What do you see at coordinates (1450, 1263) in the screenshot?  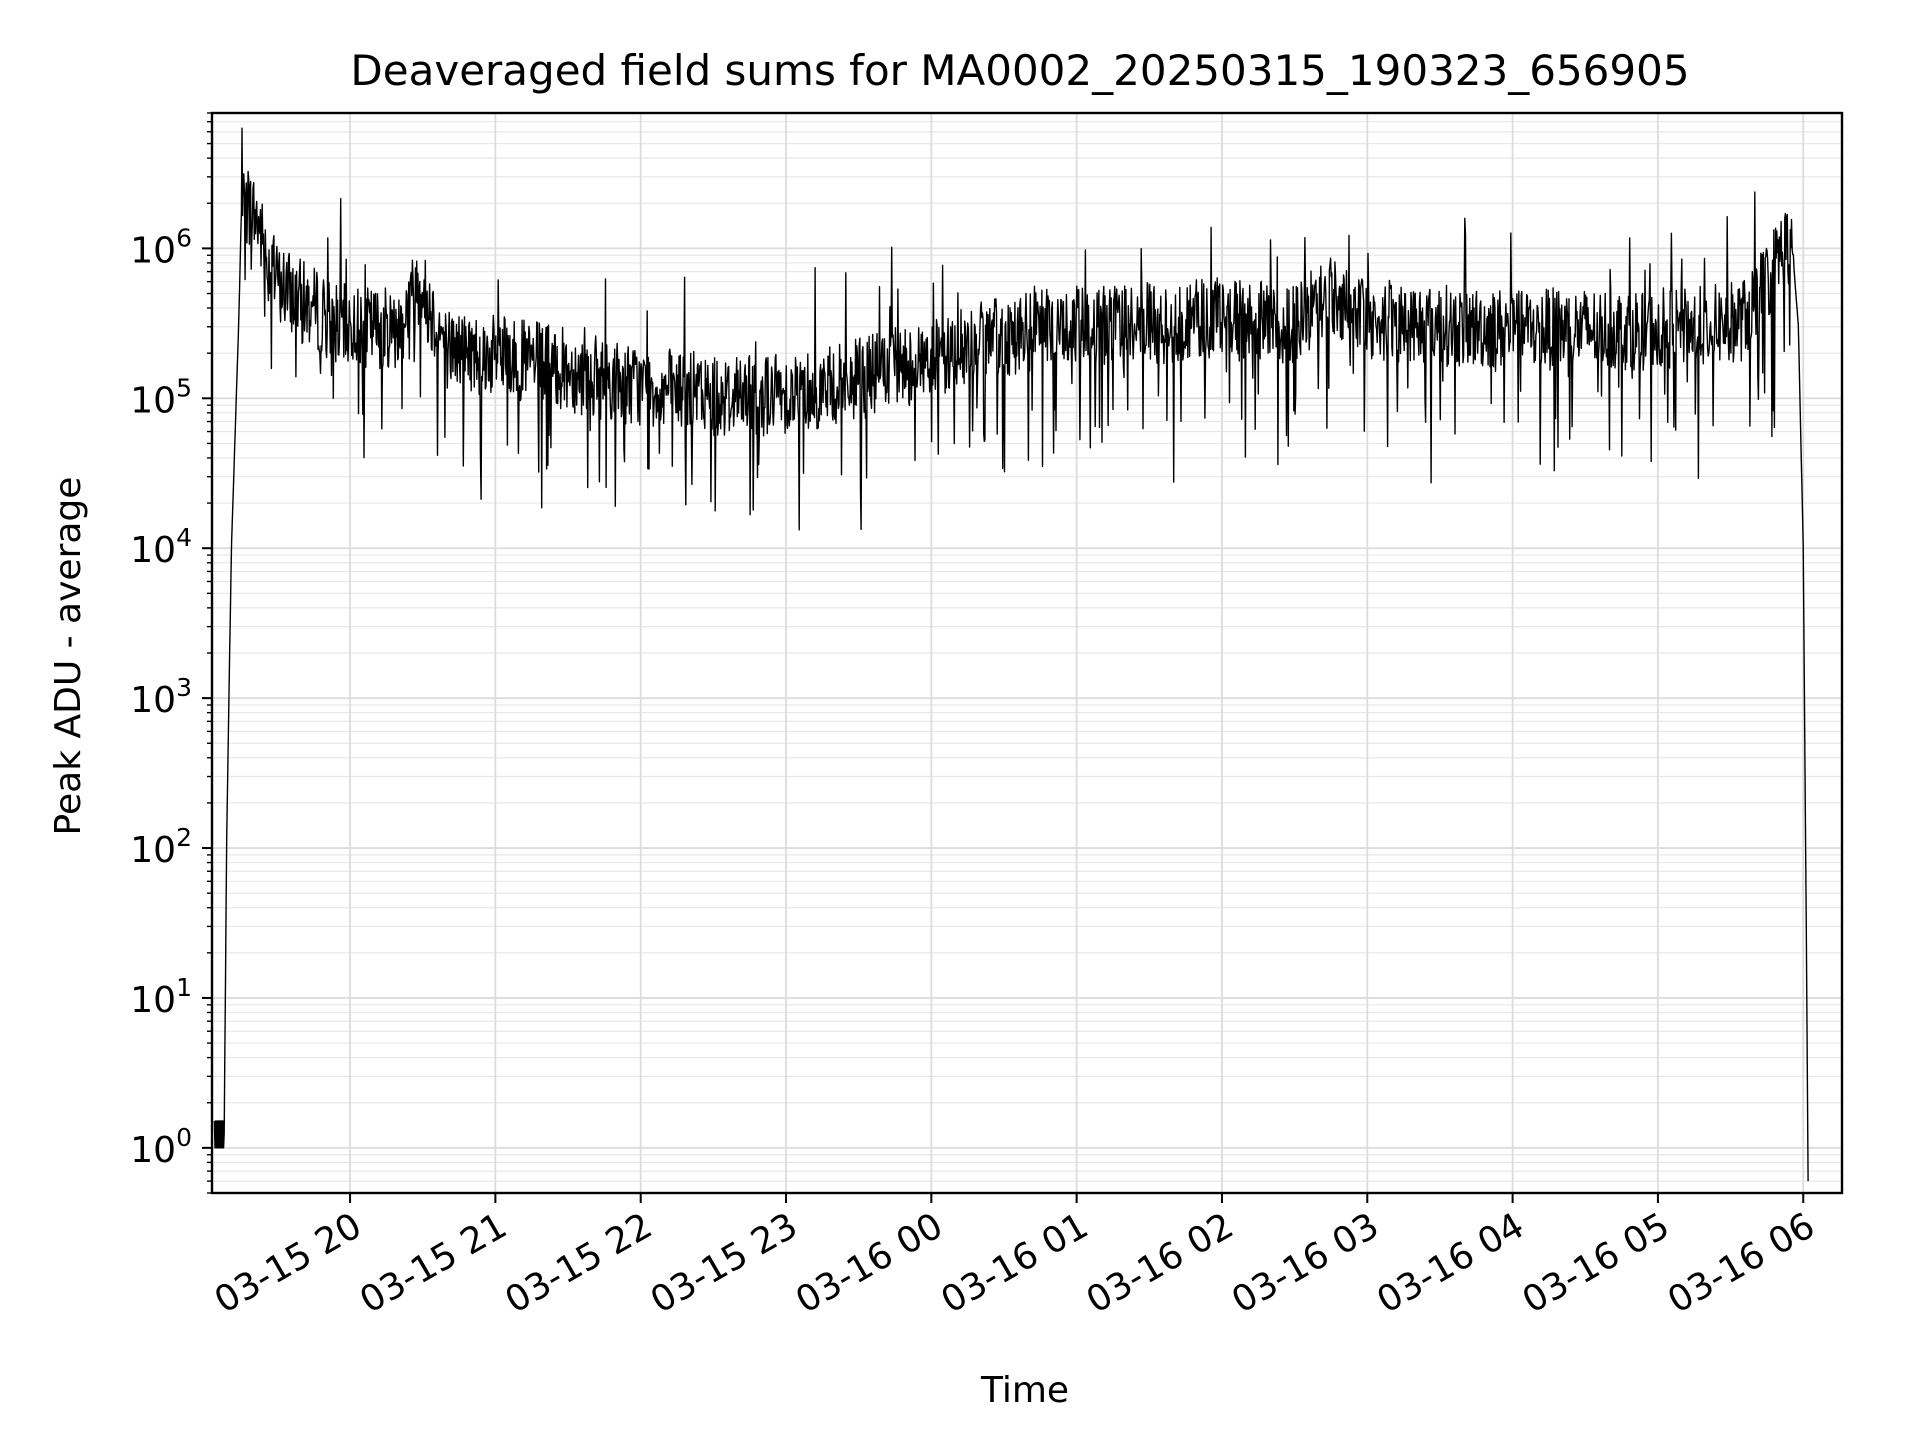 I see `x-tick-label: 03-16 04` at bounding box center [1450, 1263].